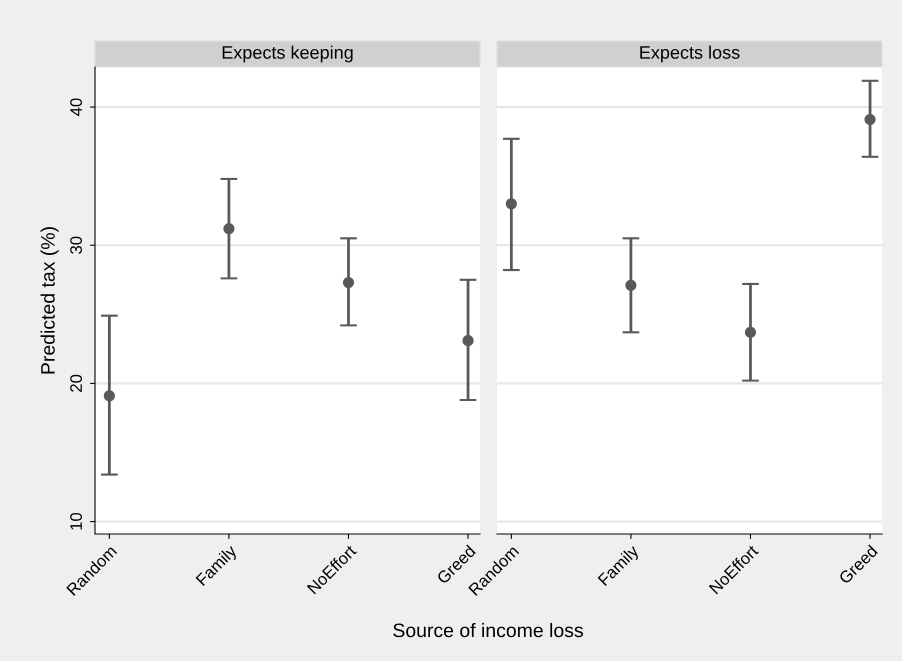  I want to click on y-tick-label: 30, so click(76, 245).